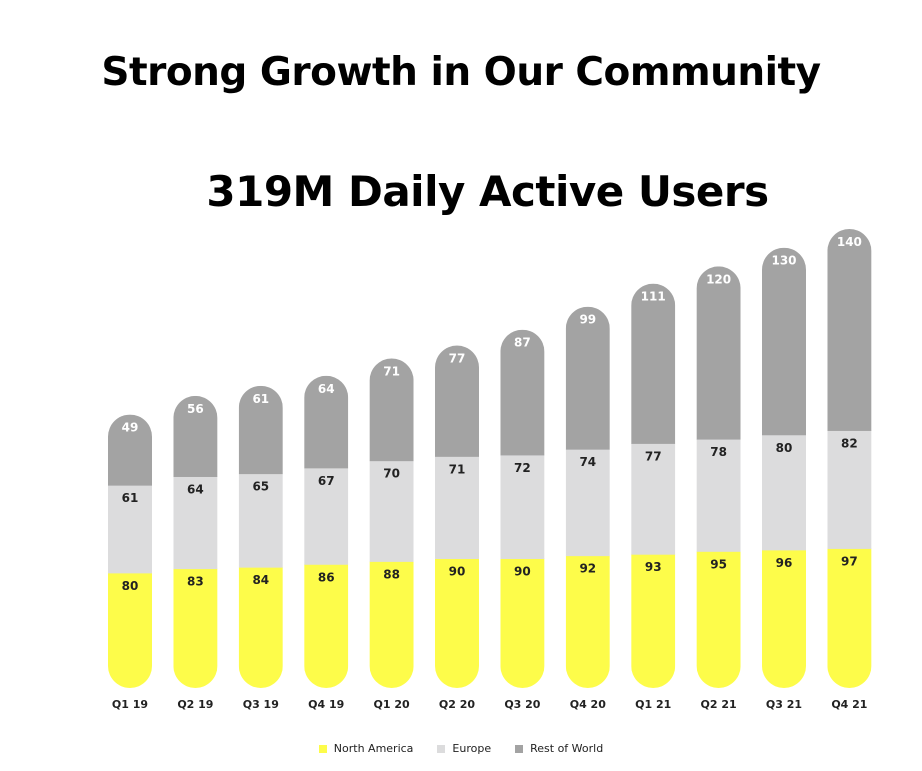 The image size is (922, 771). I want to click on x-tick-label: Q3 19, so click(261, 704).